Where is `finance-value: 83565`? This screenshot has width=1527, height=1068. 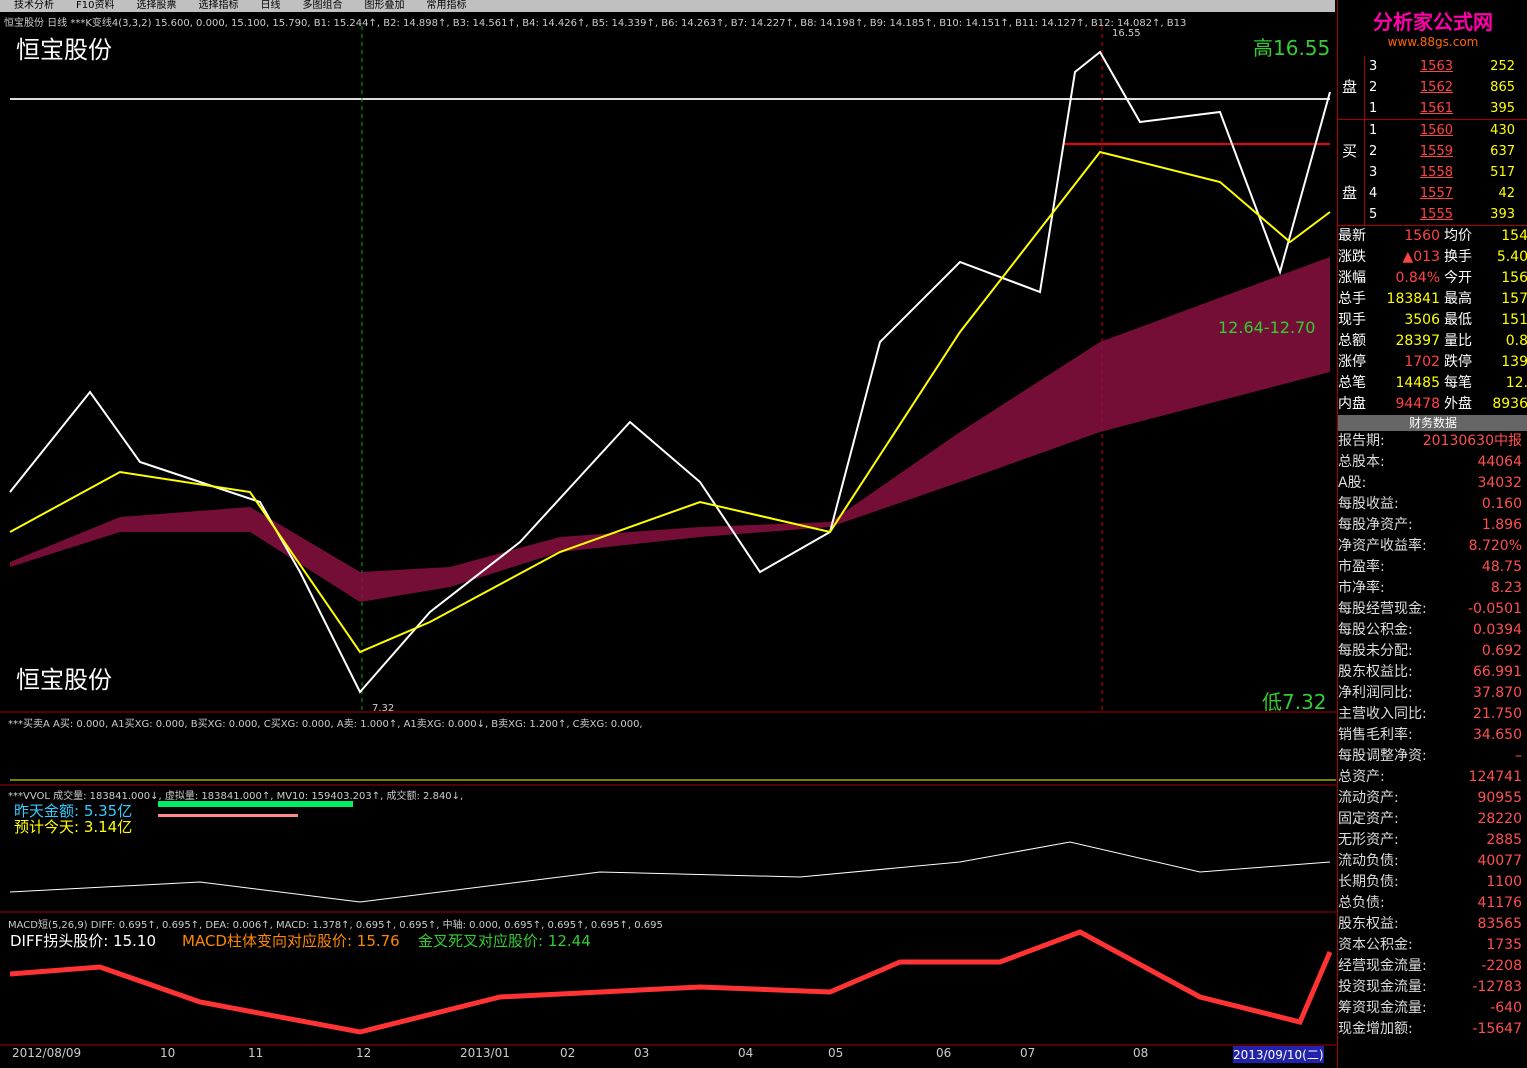 finance-value: 83565 is located at coordinates (1499, 924).